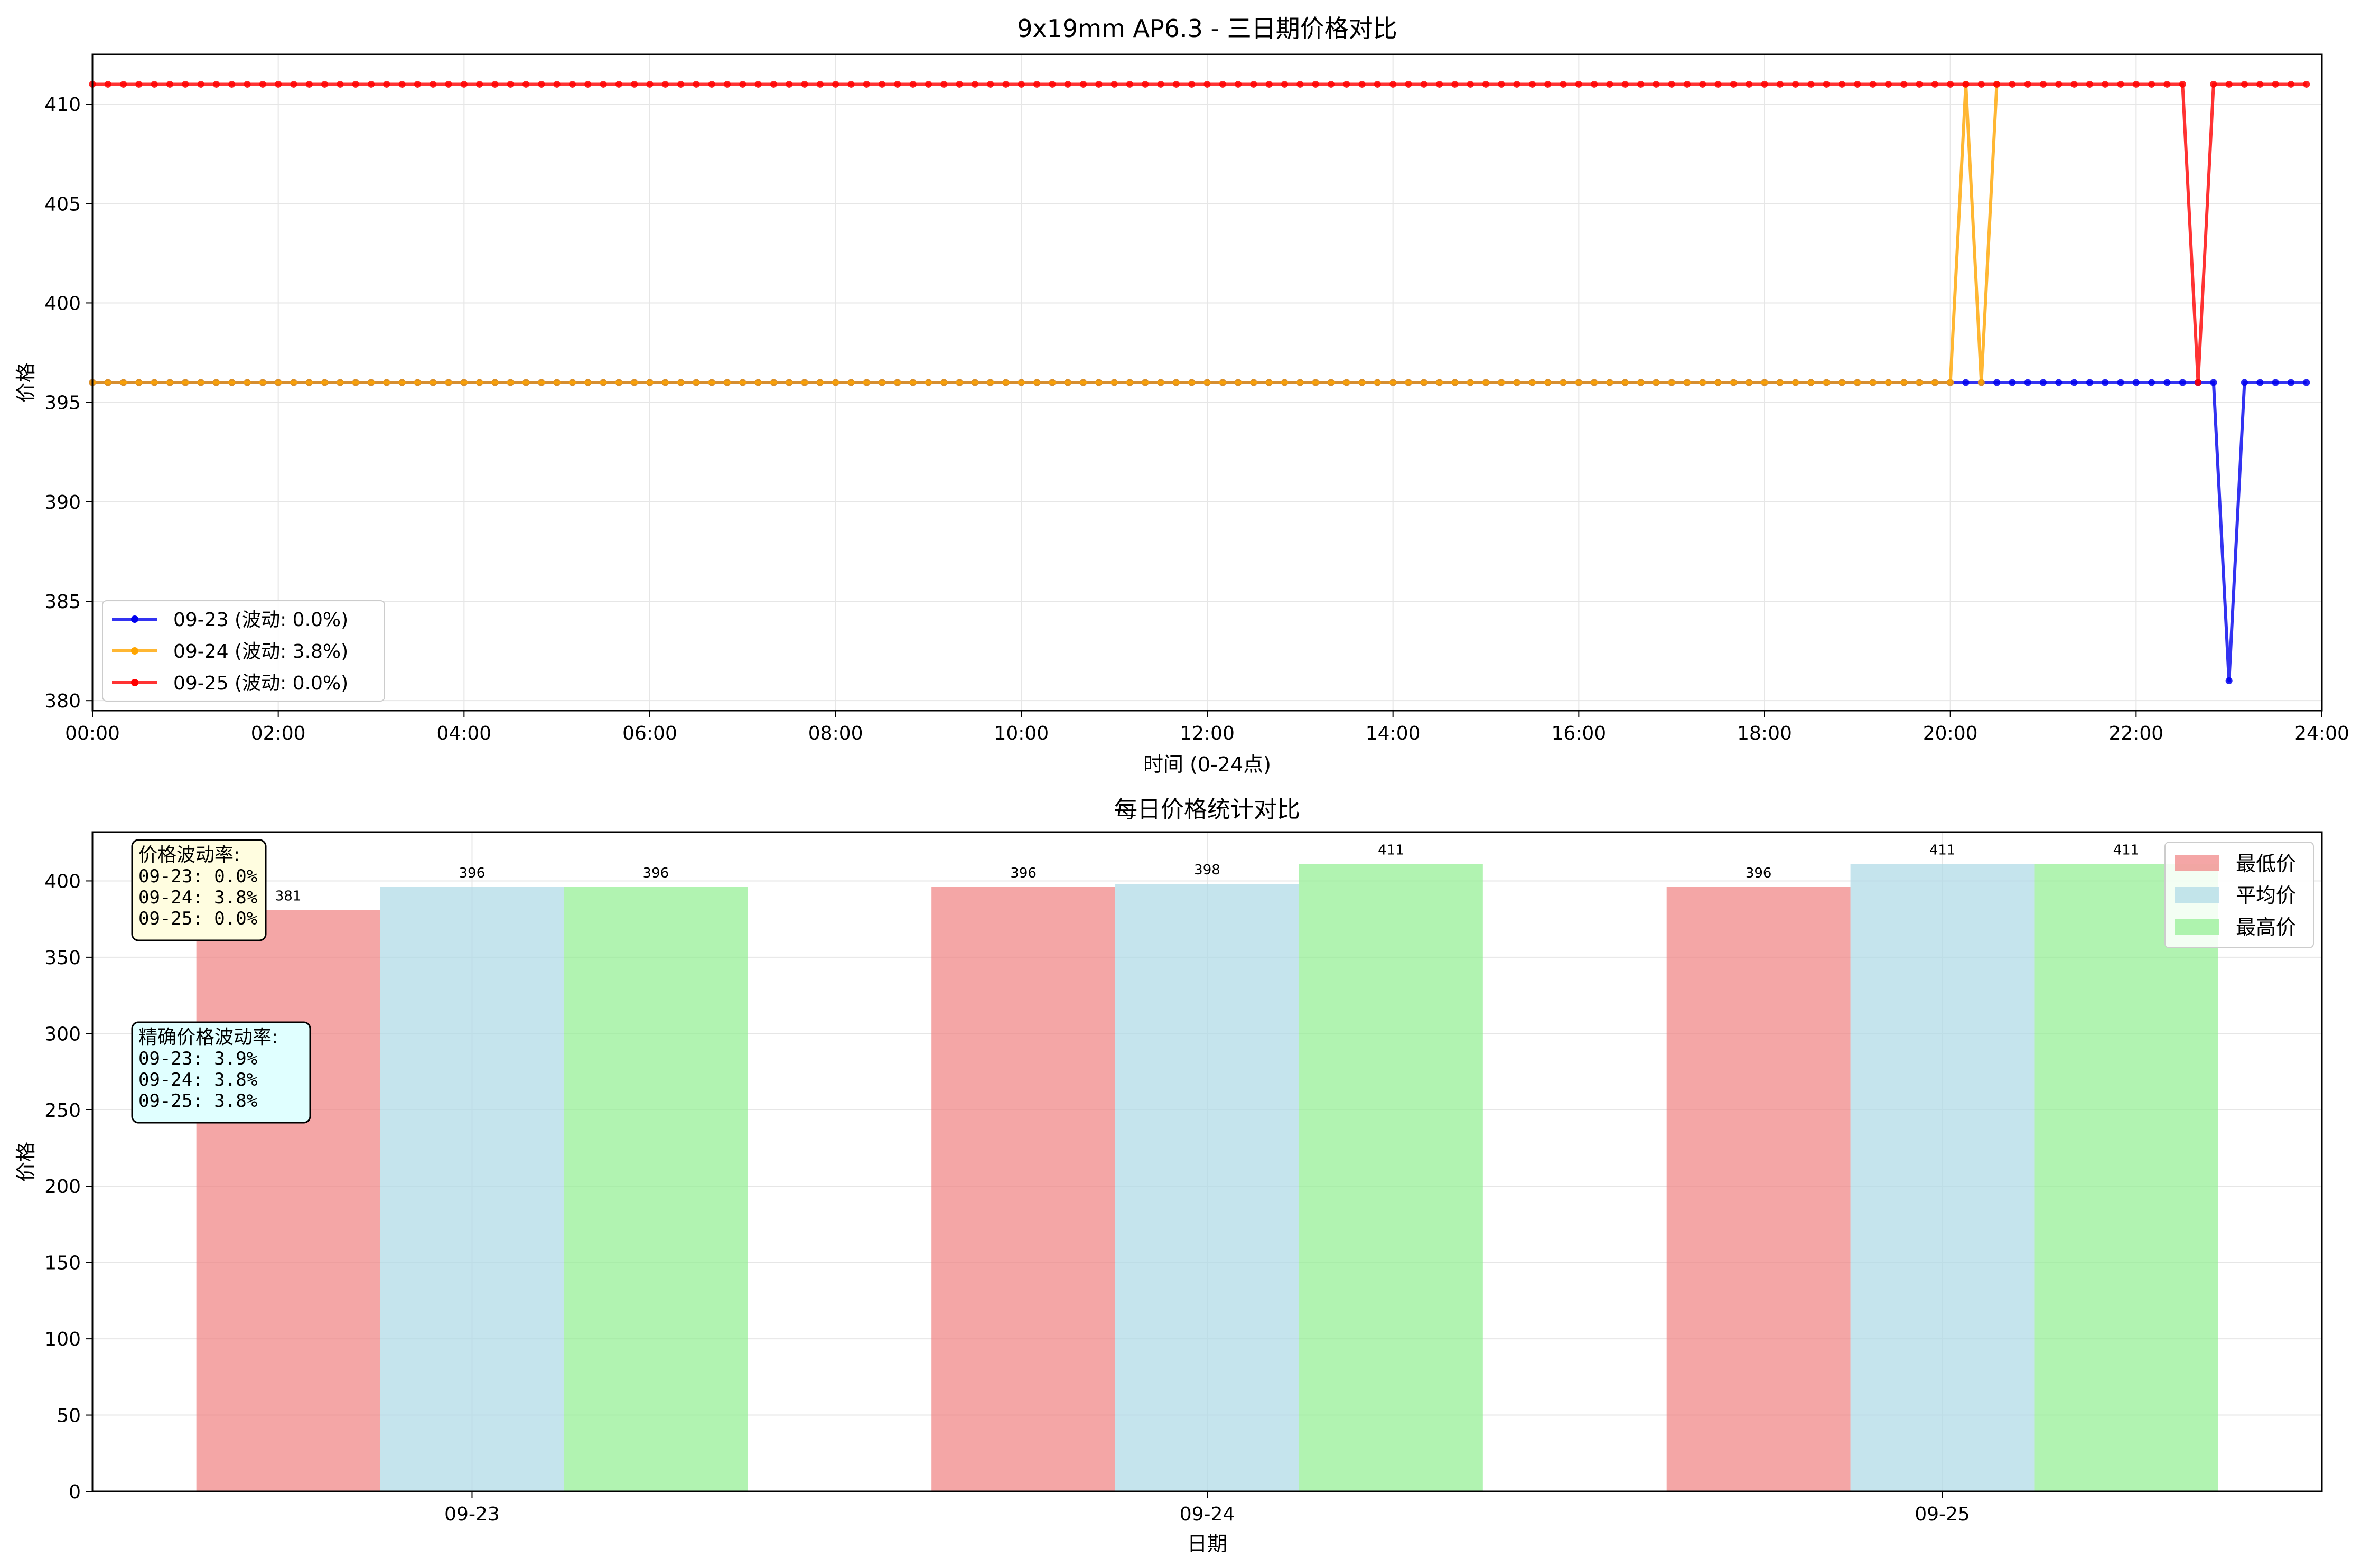  Describe the element at coordinates (260, 651) in the screenshot. I see `line-chart-legend-label: 09-24 (波动: 3.8%)` at that location.